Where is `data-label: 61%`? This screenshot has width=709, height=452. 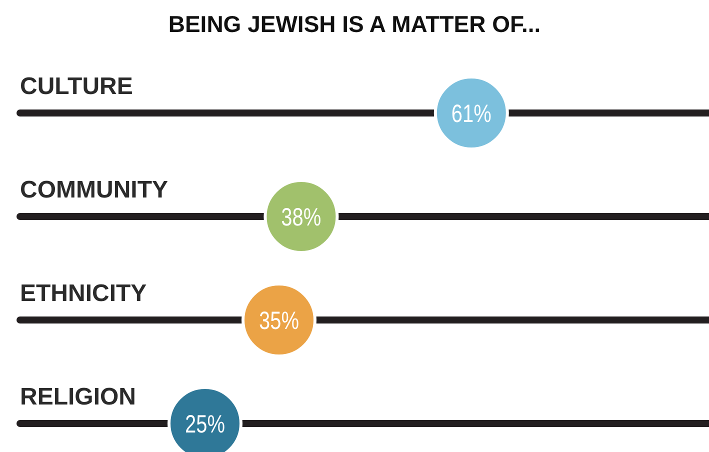
data-label: 61% is located at coordinates (471, 114).